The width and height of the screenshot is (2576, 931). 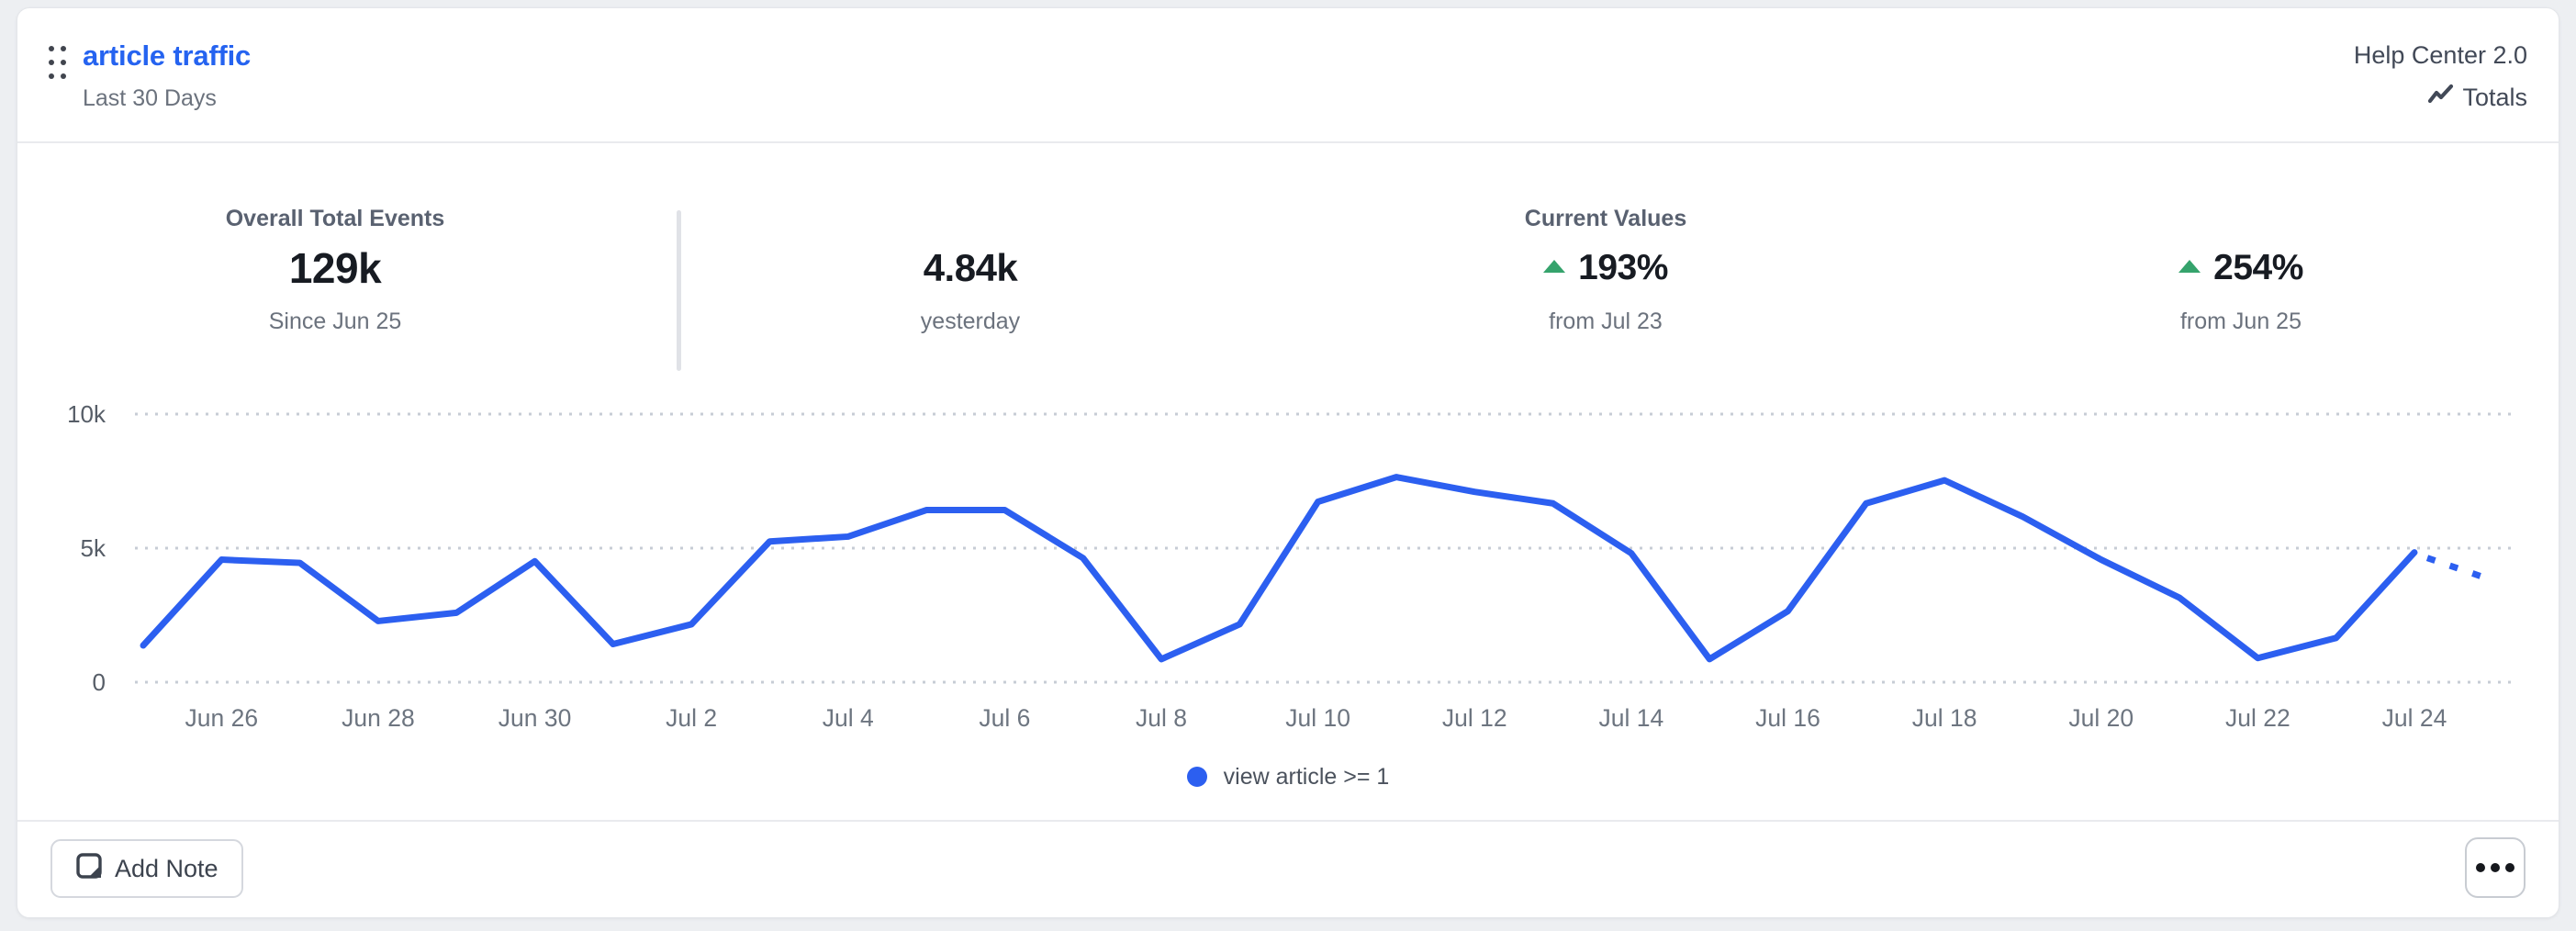 I want to click on x-tick-label: Jun 30, so click(x=535, y=718).